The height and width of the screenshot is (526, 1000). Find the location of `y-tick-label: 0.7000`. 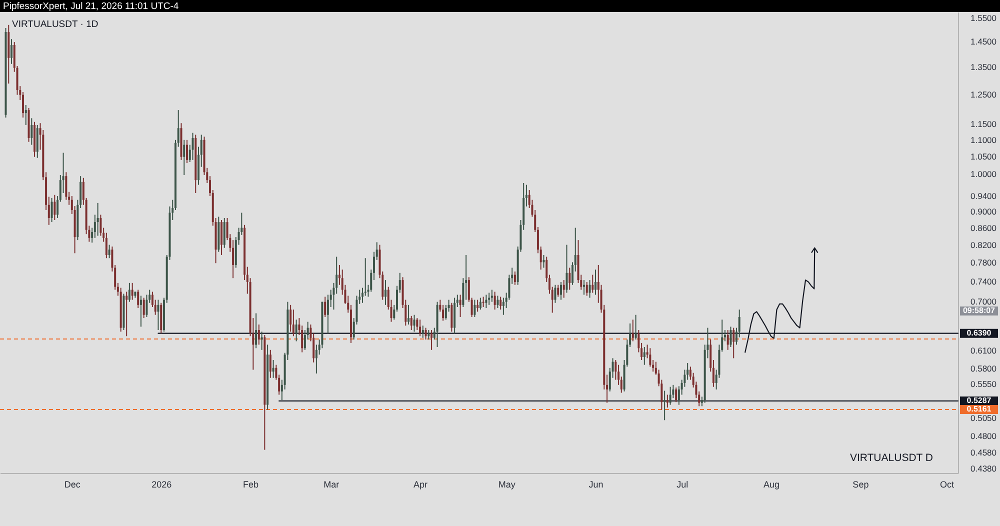

y-tick-label: 0.7000 is located at coordinates (983, 301).